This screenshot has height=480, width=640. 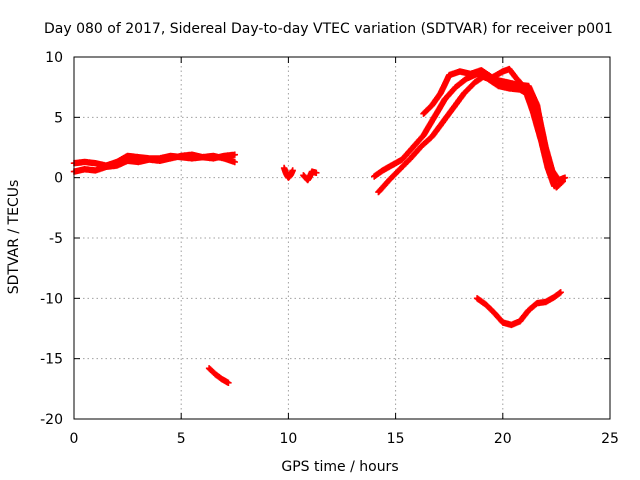 What do you see at coordinates (54, 58) in the screenshot?
I see `y-tick-label: 10` at bounding box center [54, 58].